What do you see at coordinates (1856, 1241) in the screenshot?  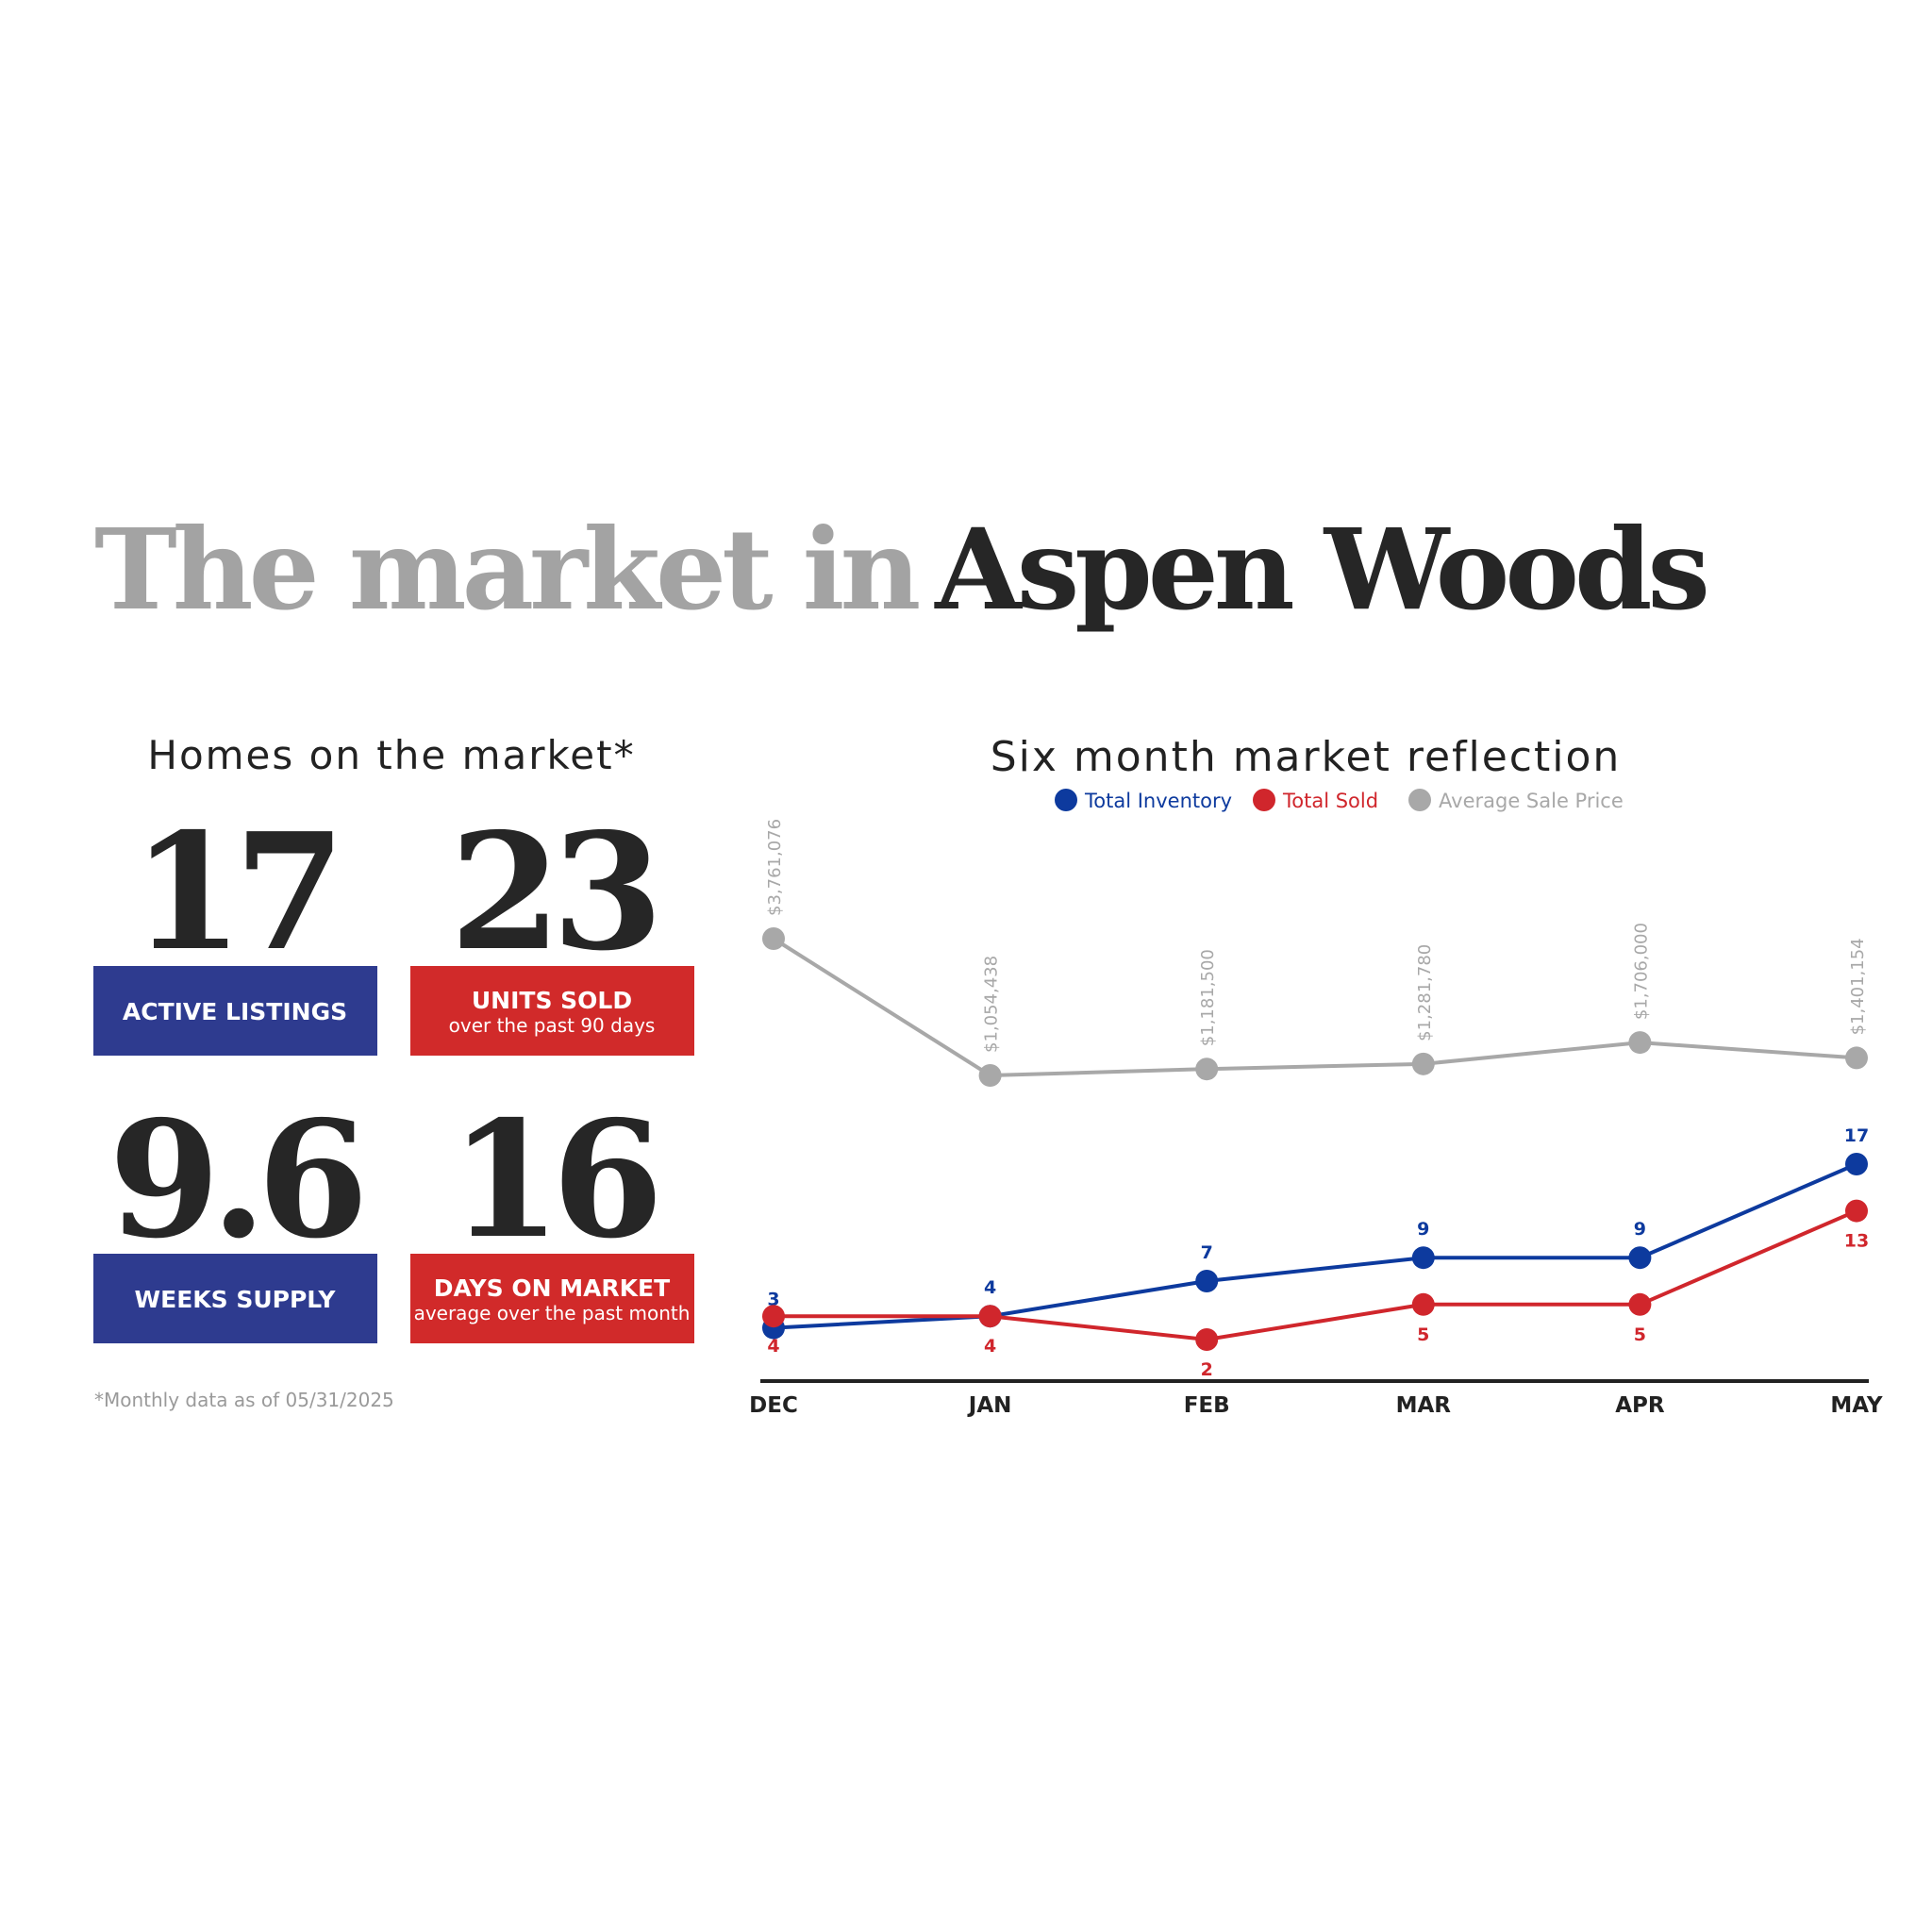 I see `value-label: 13` at bounding box center [1856, 1241].